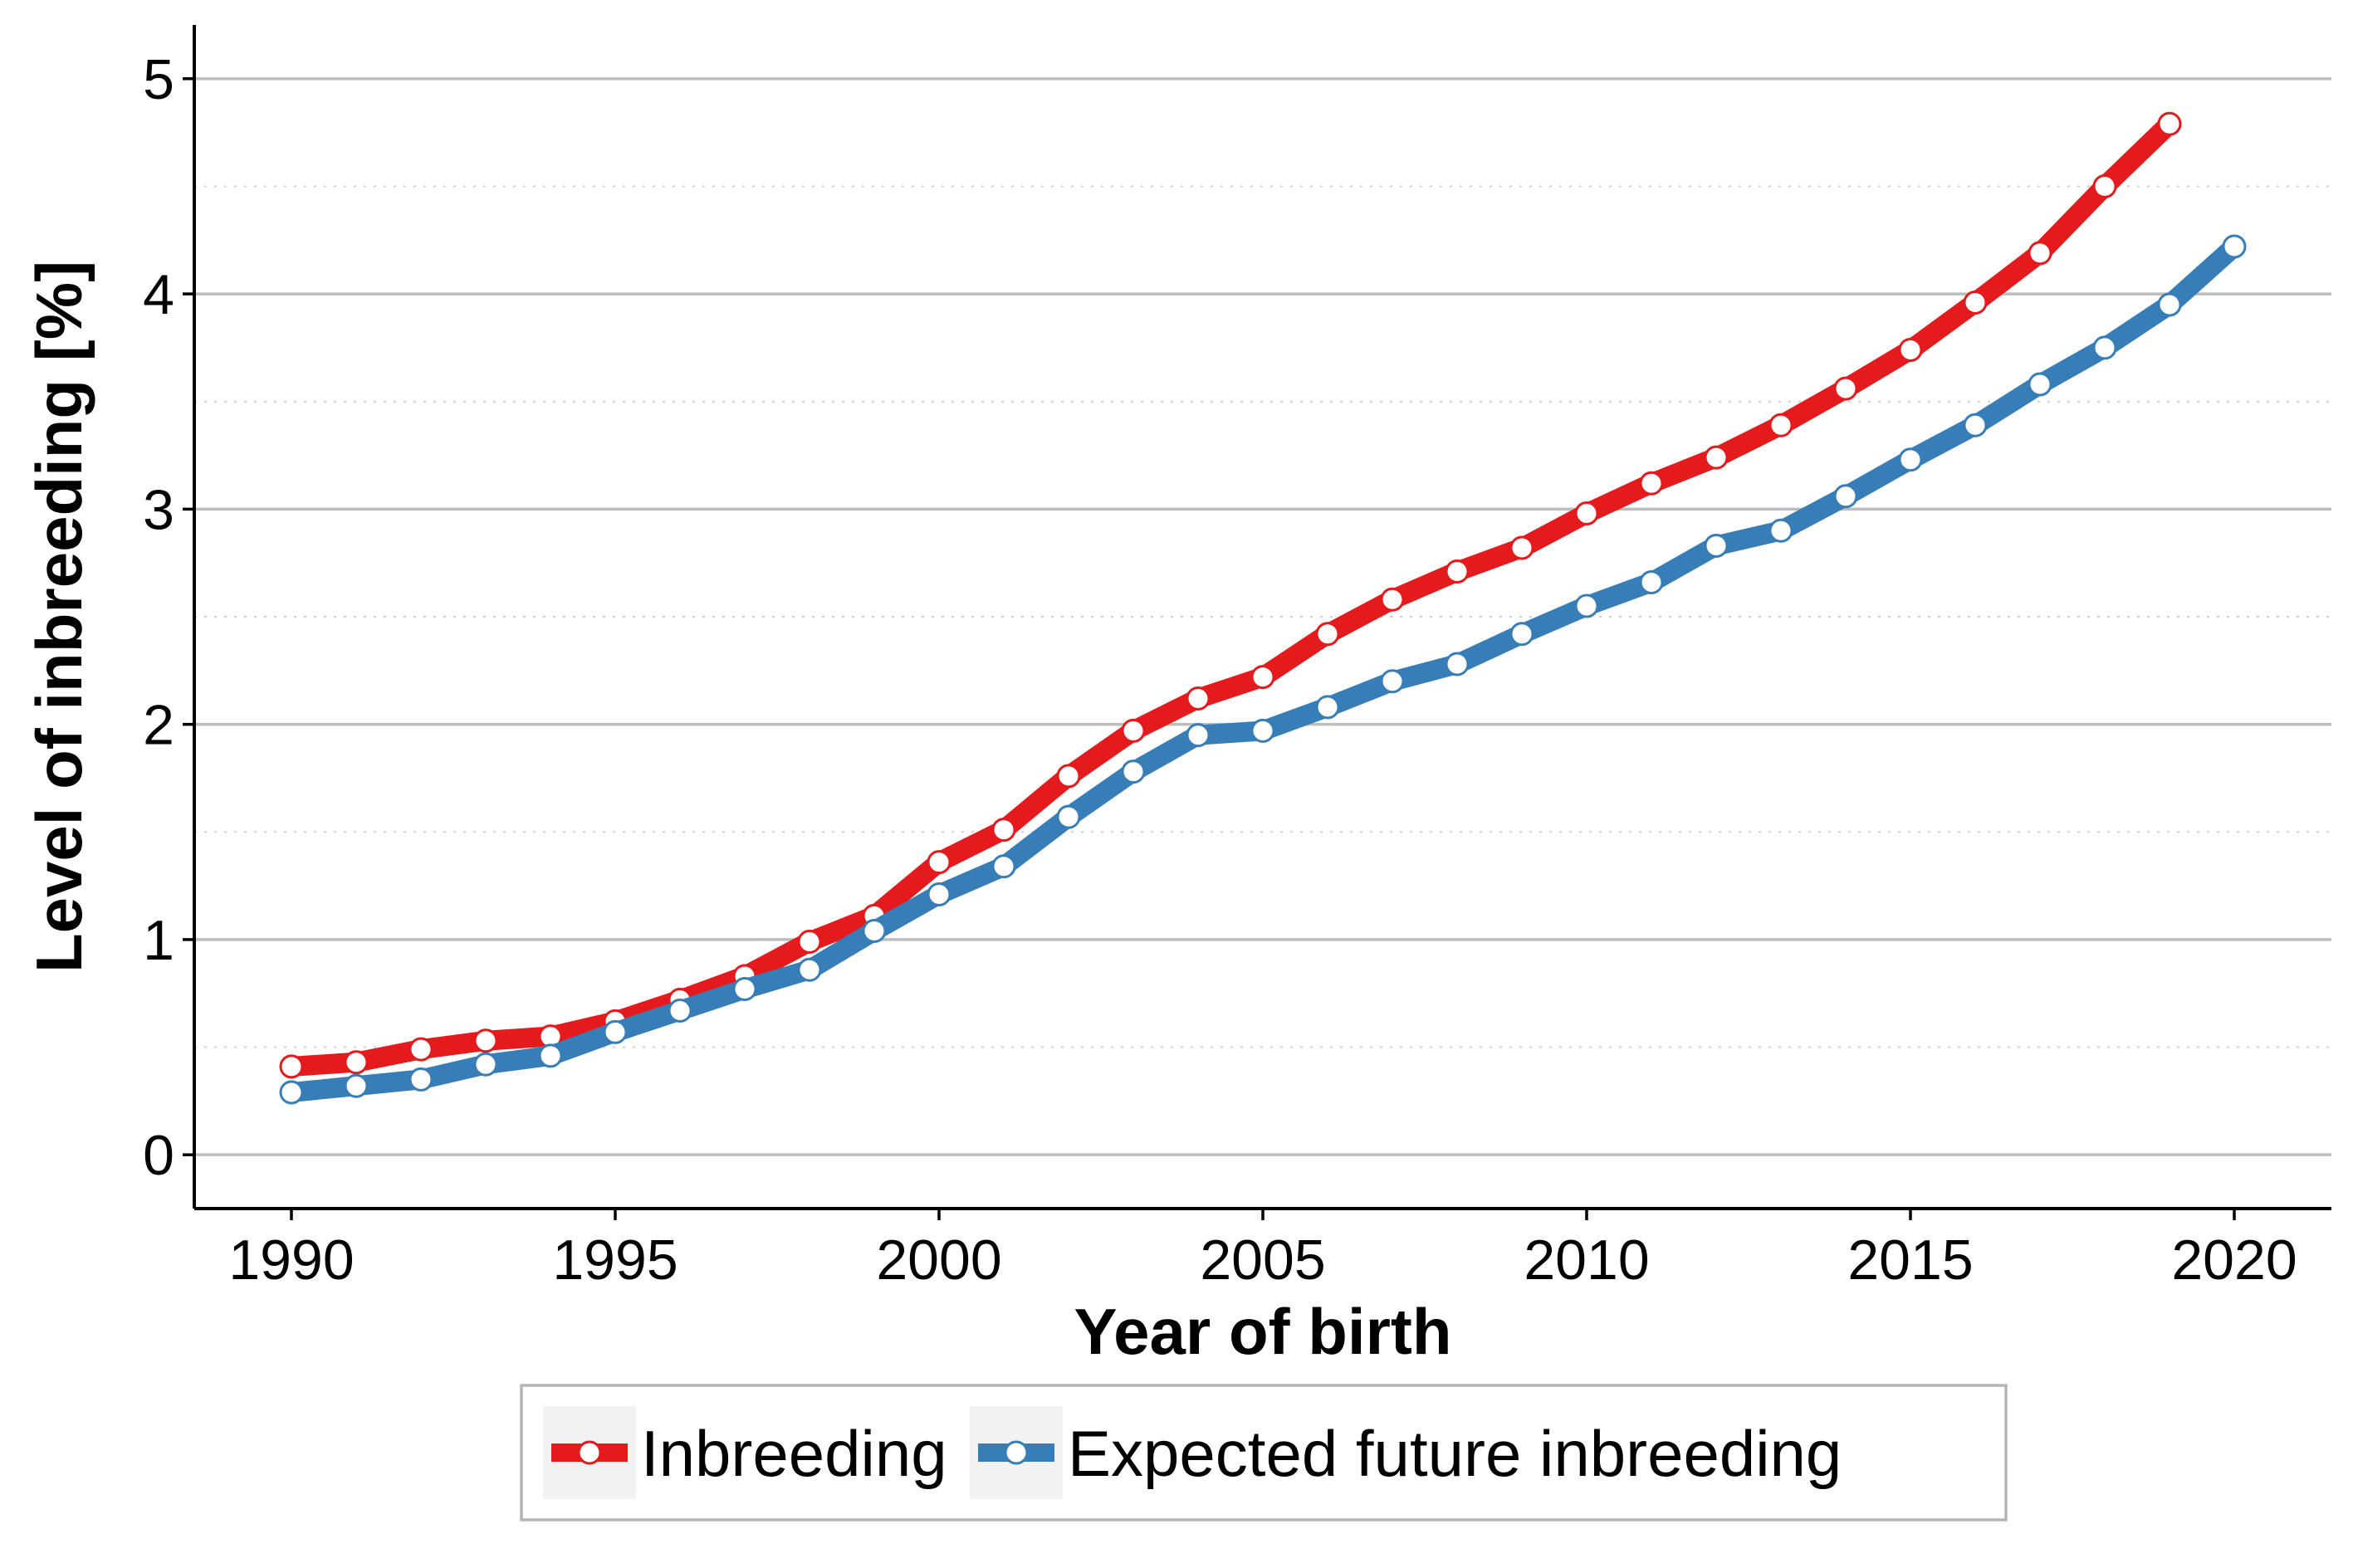  I want to click on x-axis-ticks: 1990 1995 2000 2005 2010 2015 2020, so click(1263, 1251).